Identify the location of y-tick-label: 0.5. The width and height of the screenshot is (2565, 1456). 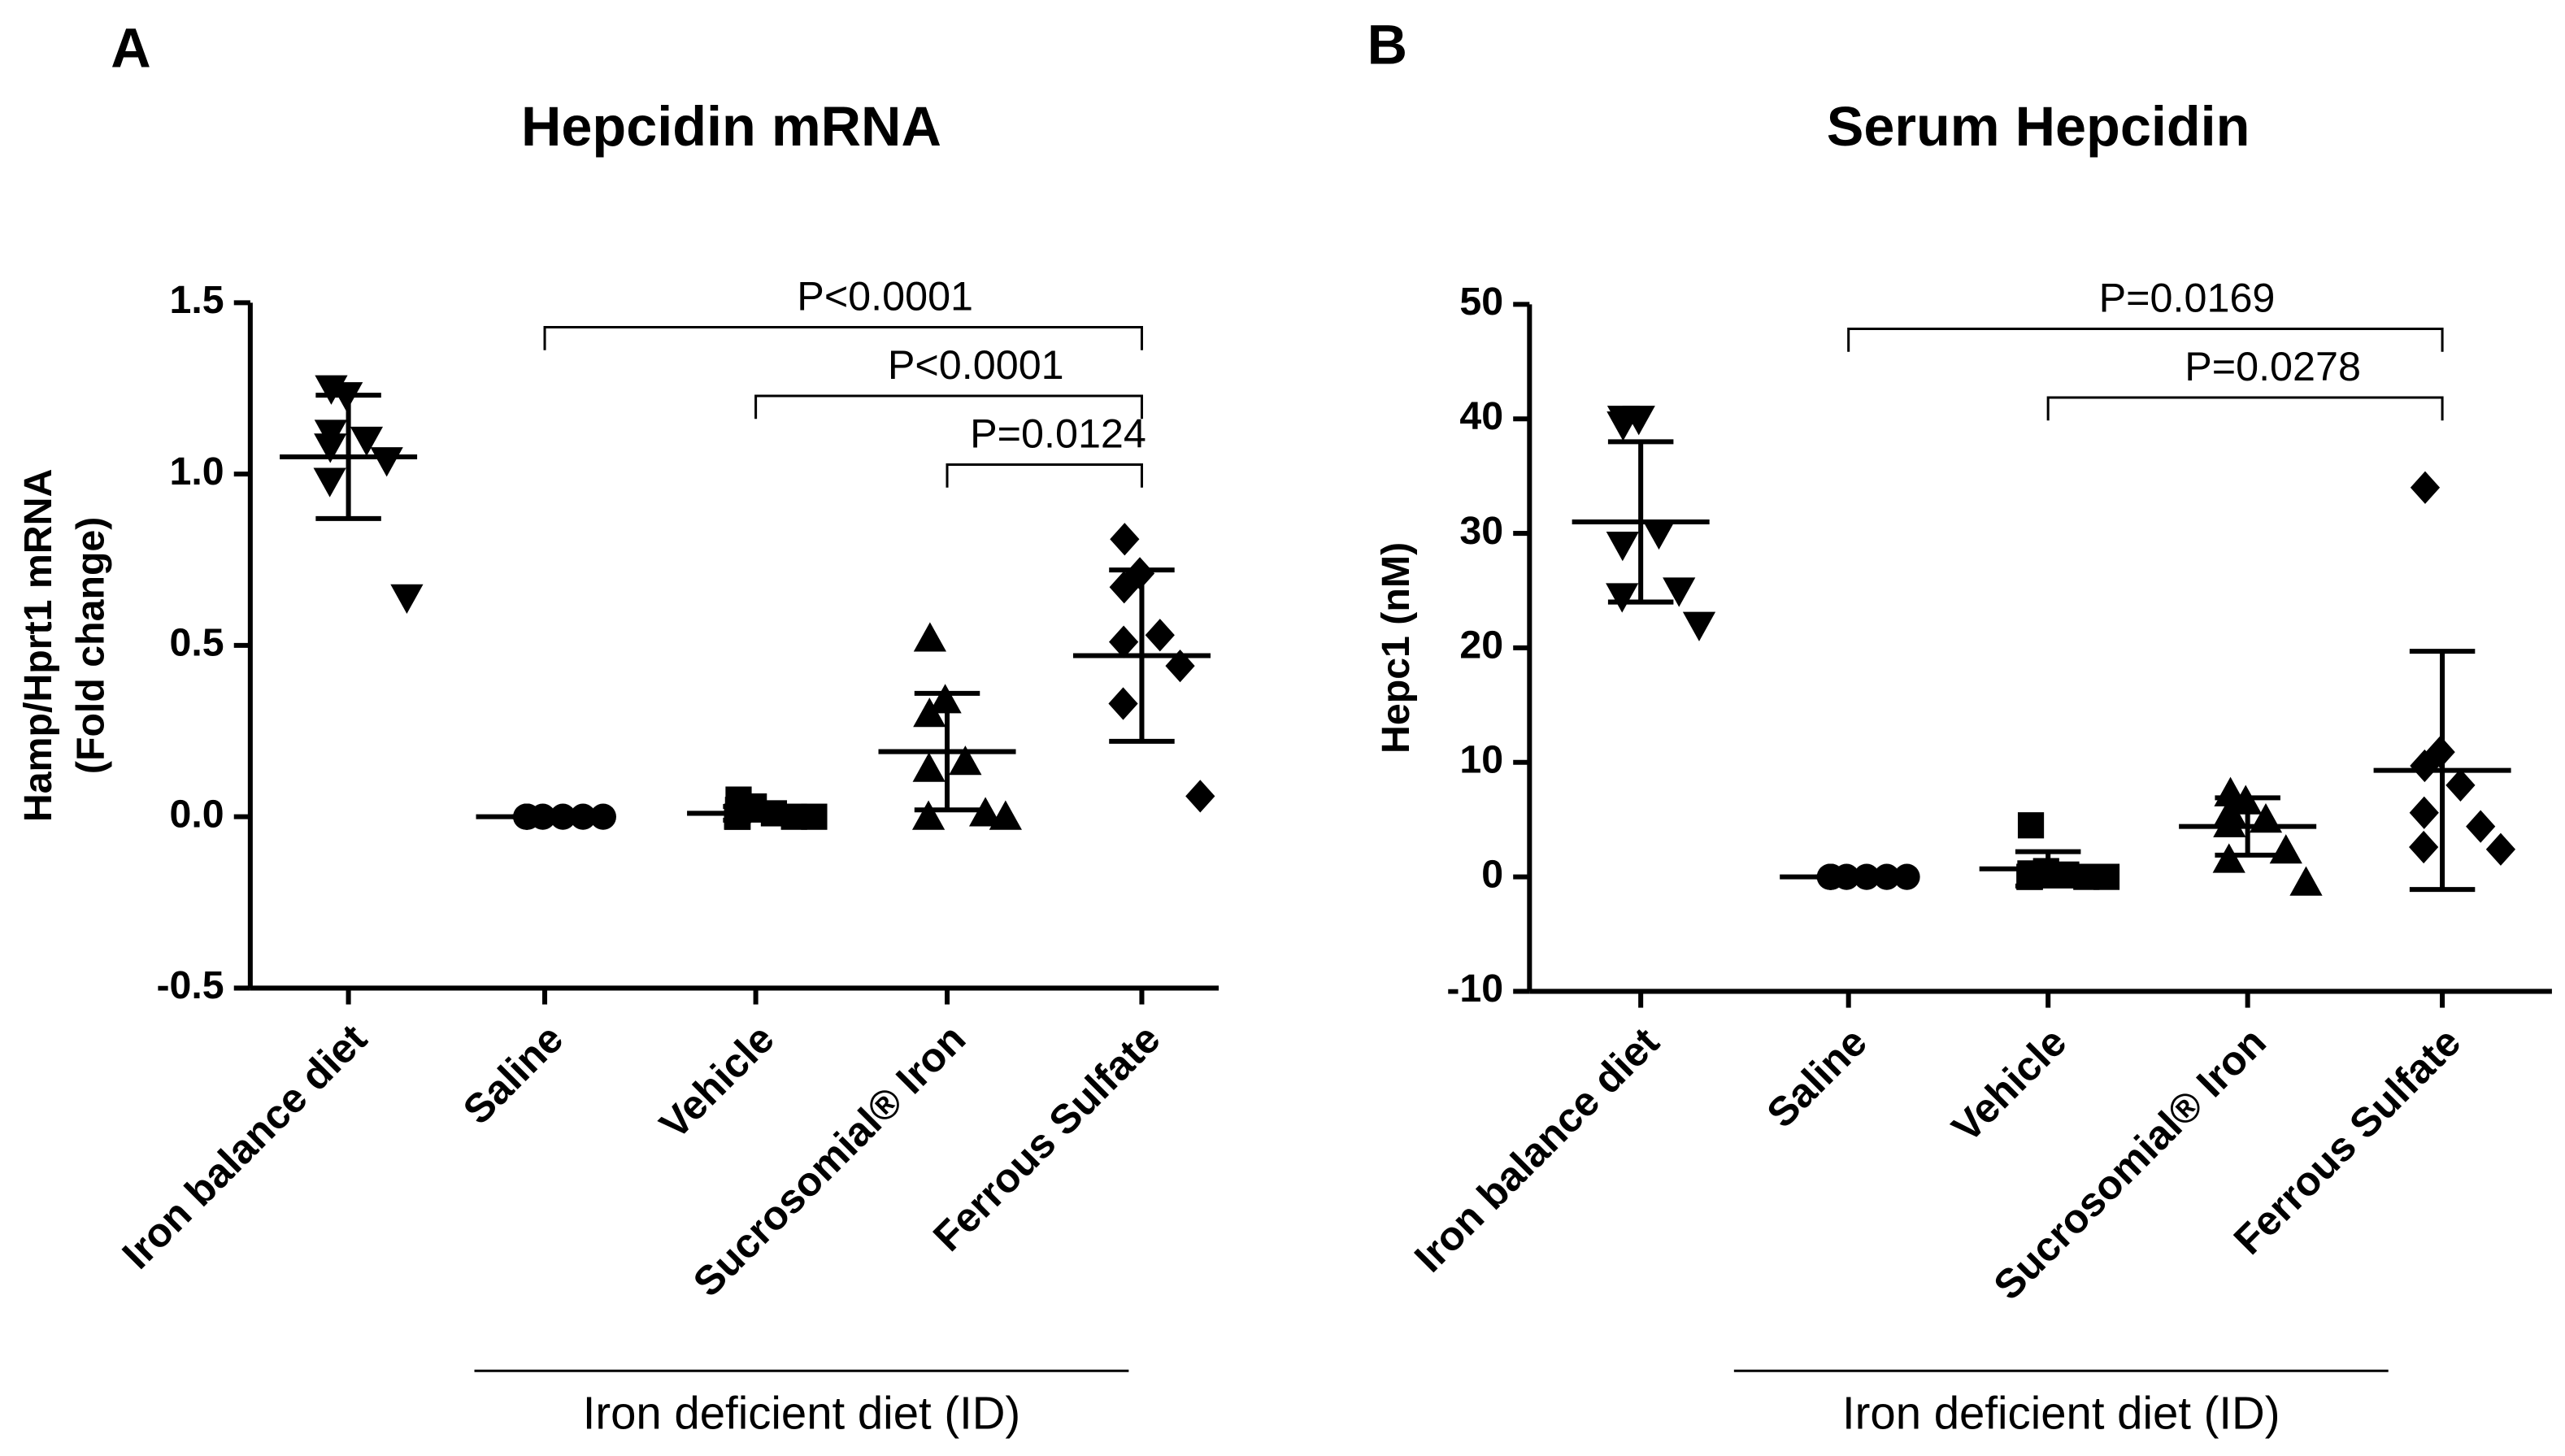
(197, 643).